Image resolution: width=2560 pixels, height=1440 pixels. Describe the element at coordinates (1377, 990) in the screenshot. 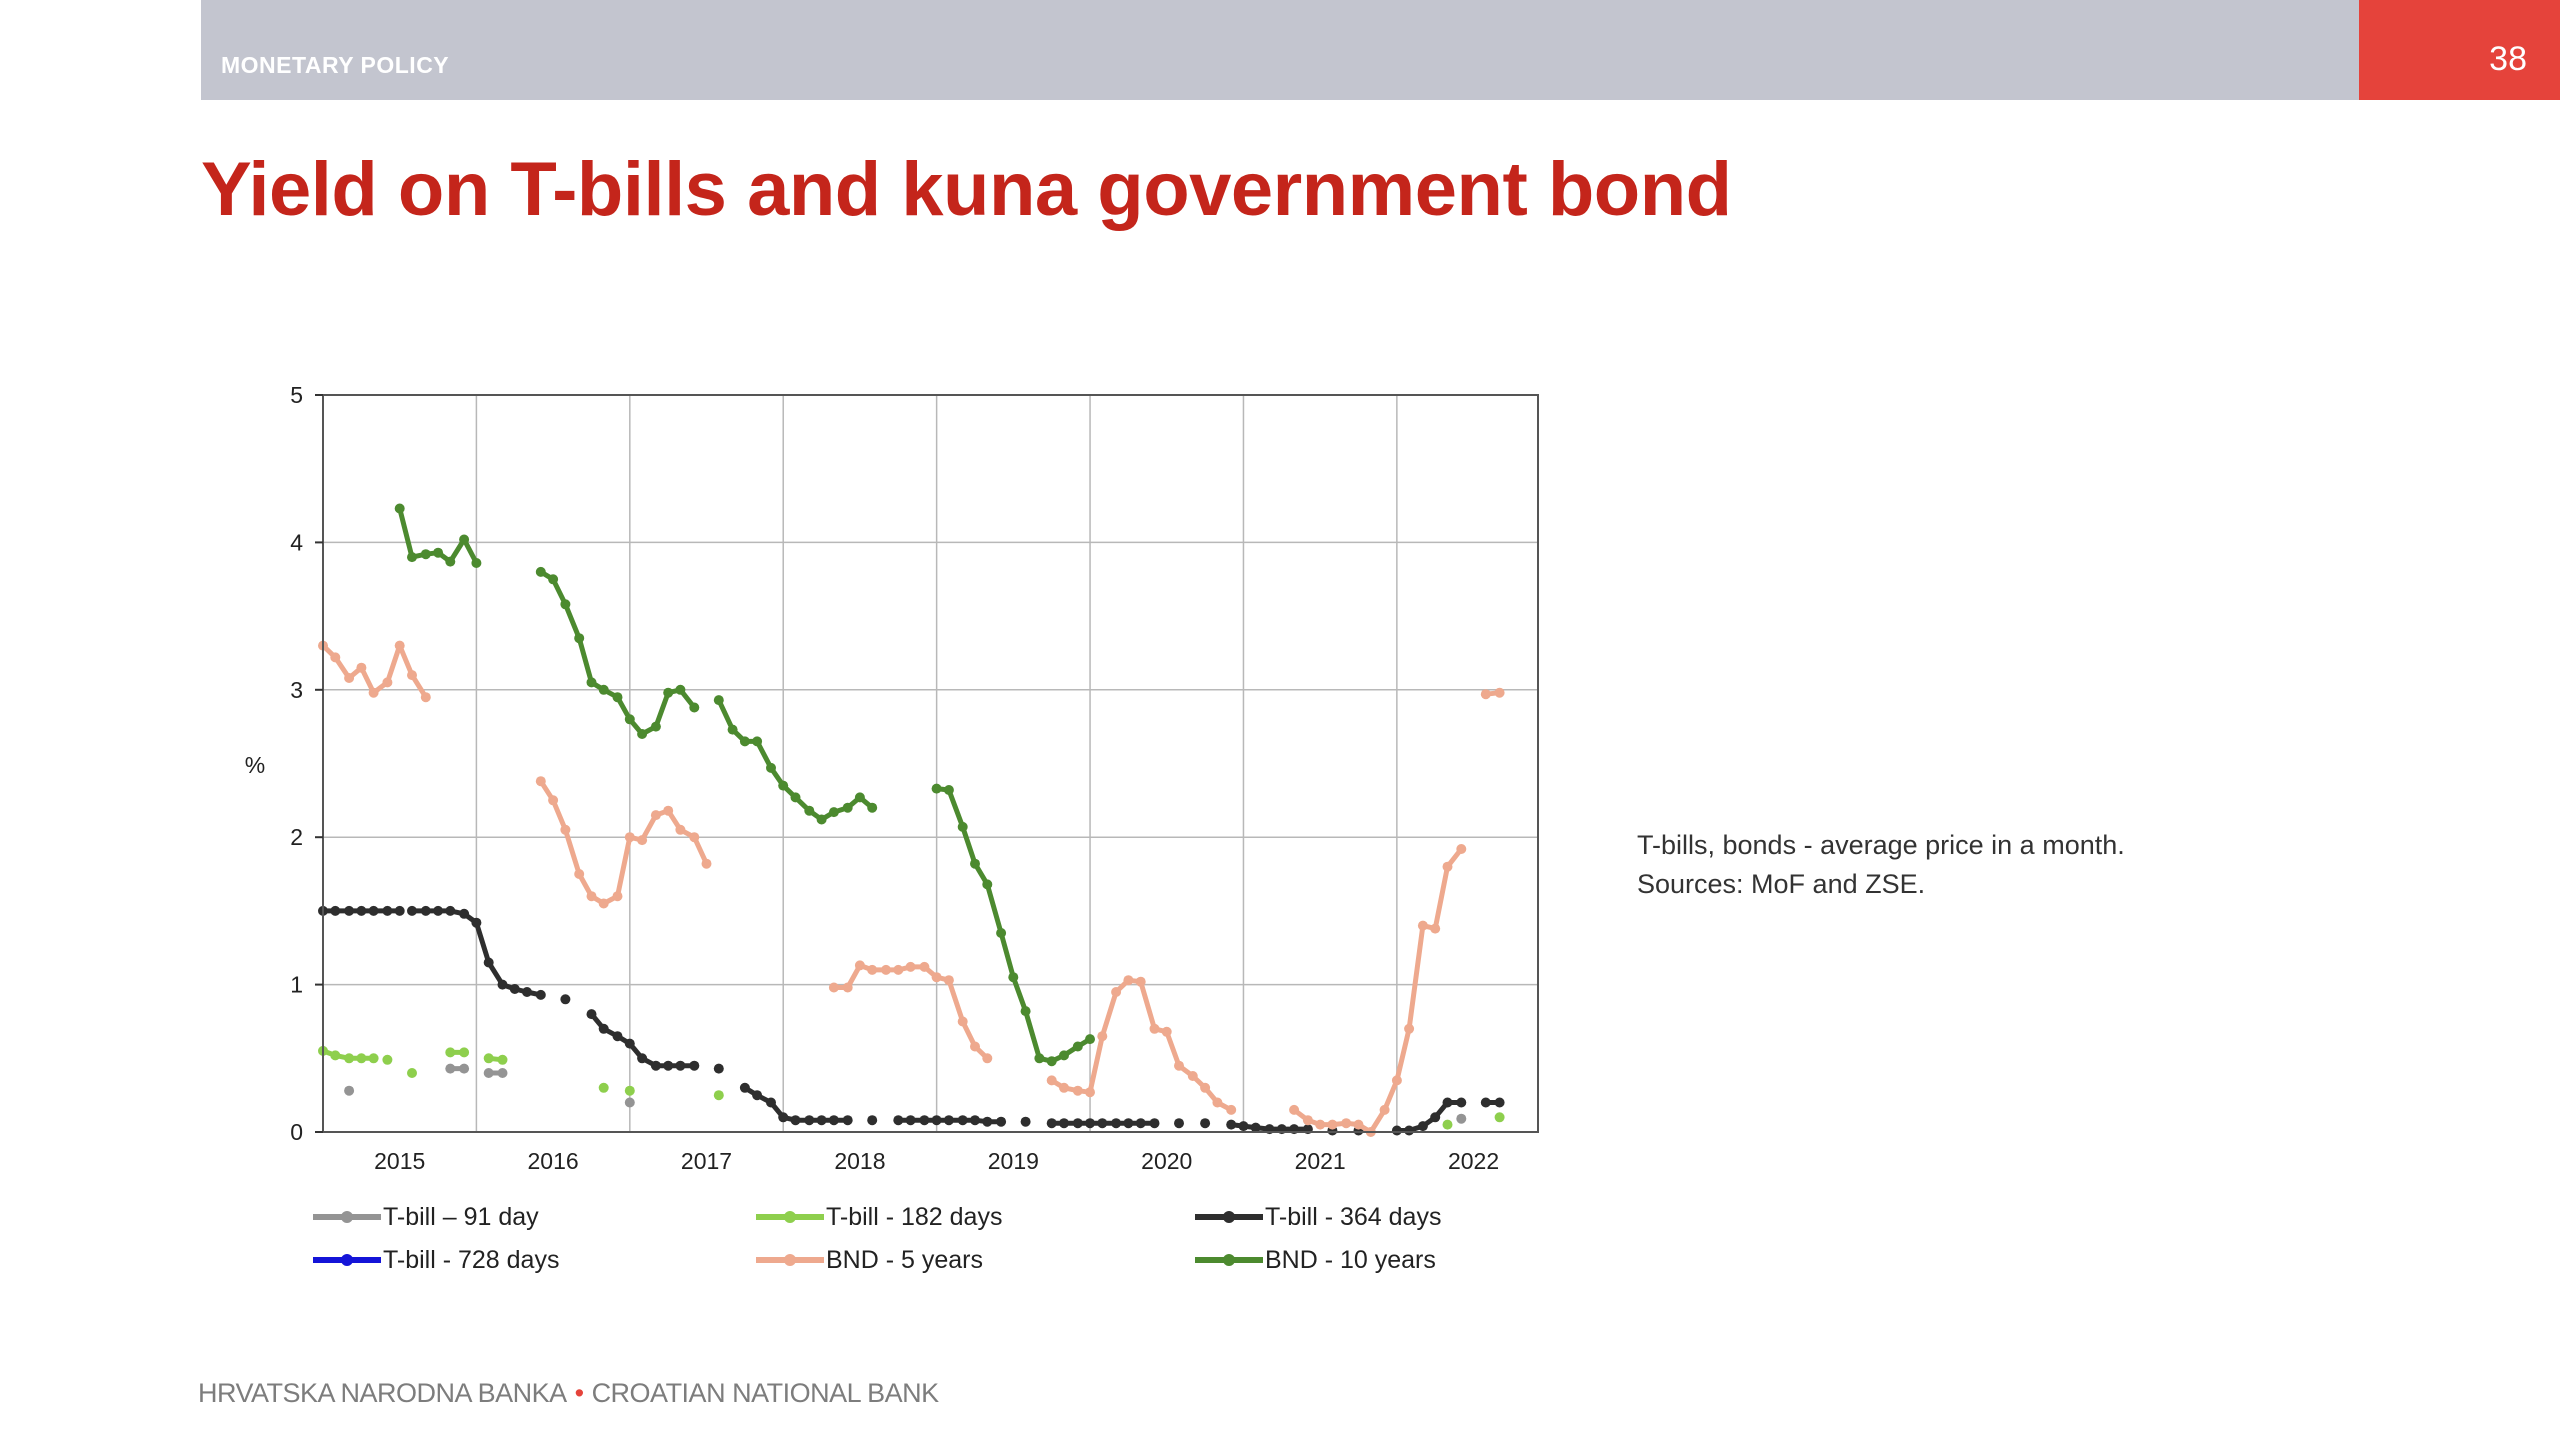

I see `series-line` at that location.